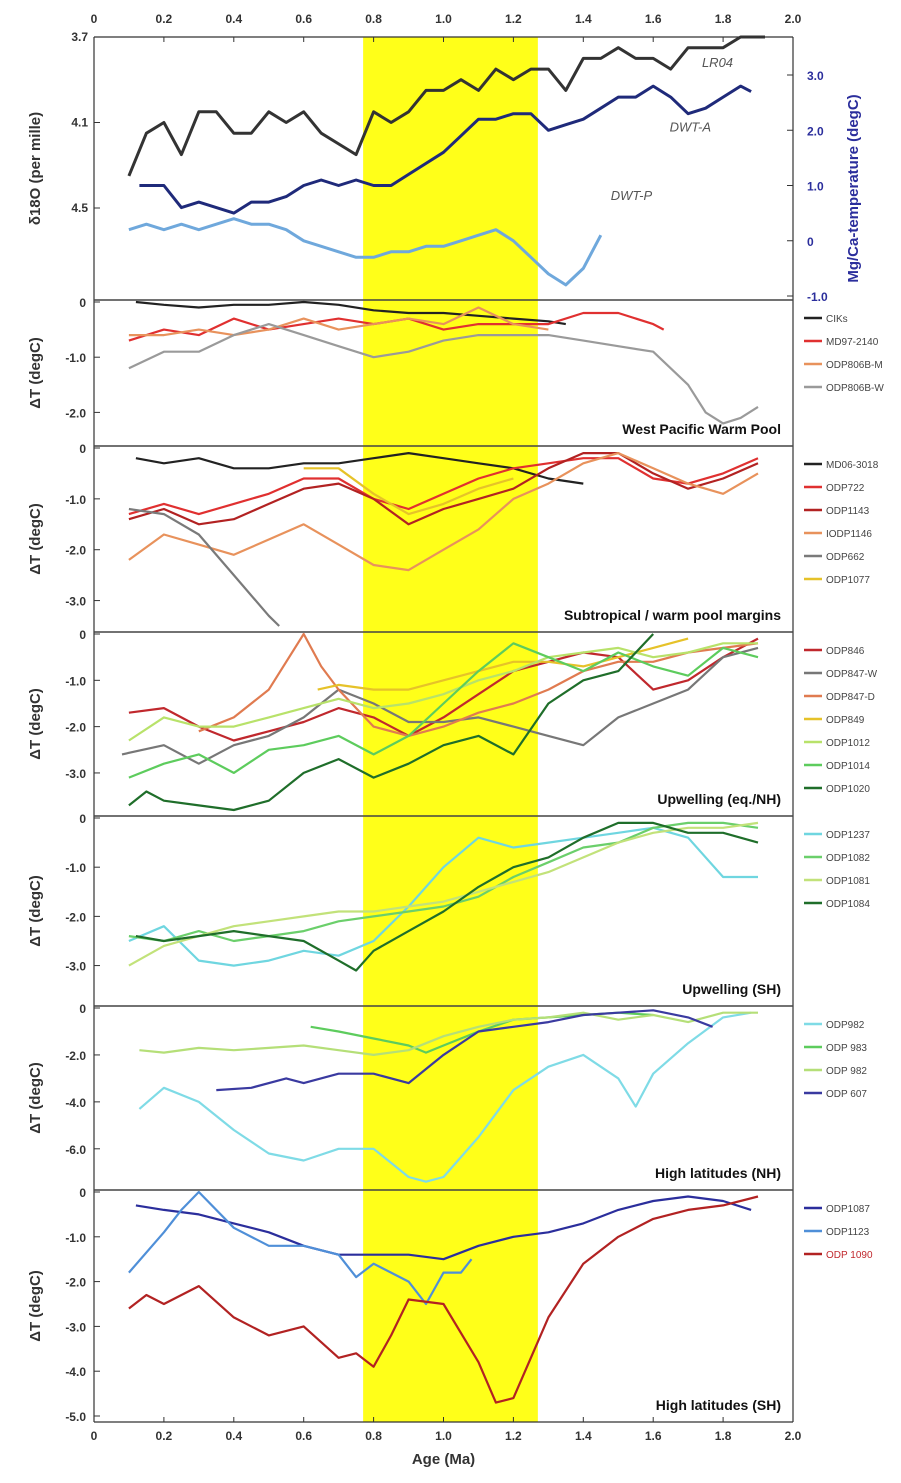 Image resolution: width=901 pixels, height=1483 pixels. I want to click on series-odp806b-m-line, so click(338, 321).